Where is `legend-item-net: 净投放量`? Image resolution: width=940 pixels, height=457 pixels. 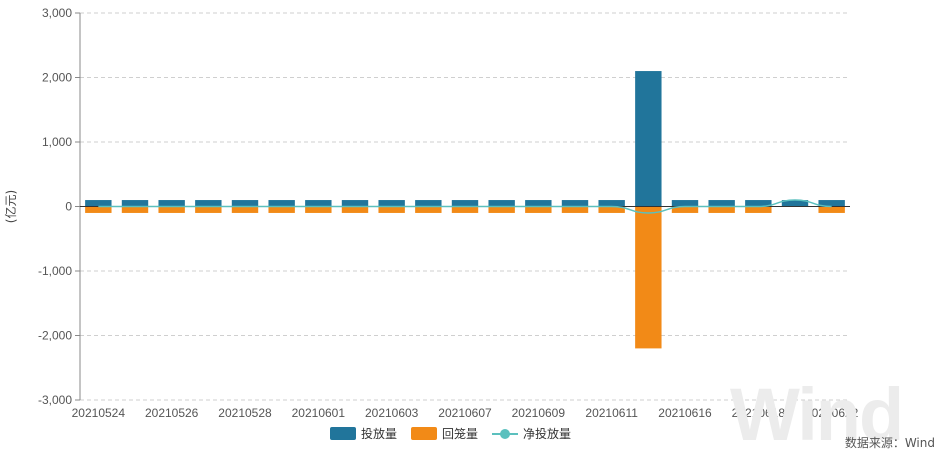
legend-item-net: 净投放量 is located at coordinates (531, 433).